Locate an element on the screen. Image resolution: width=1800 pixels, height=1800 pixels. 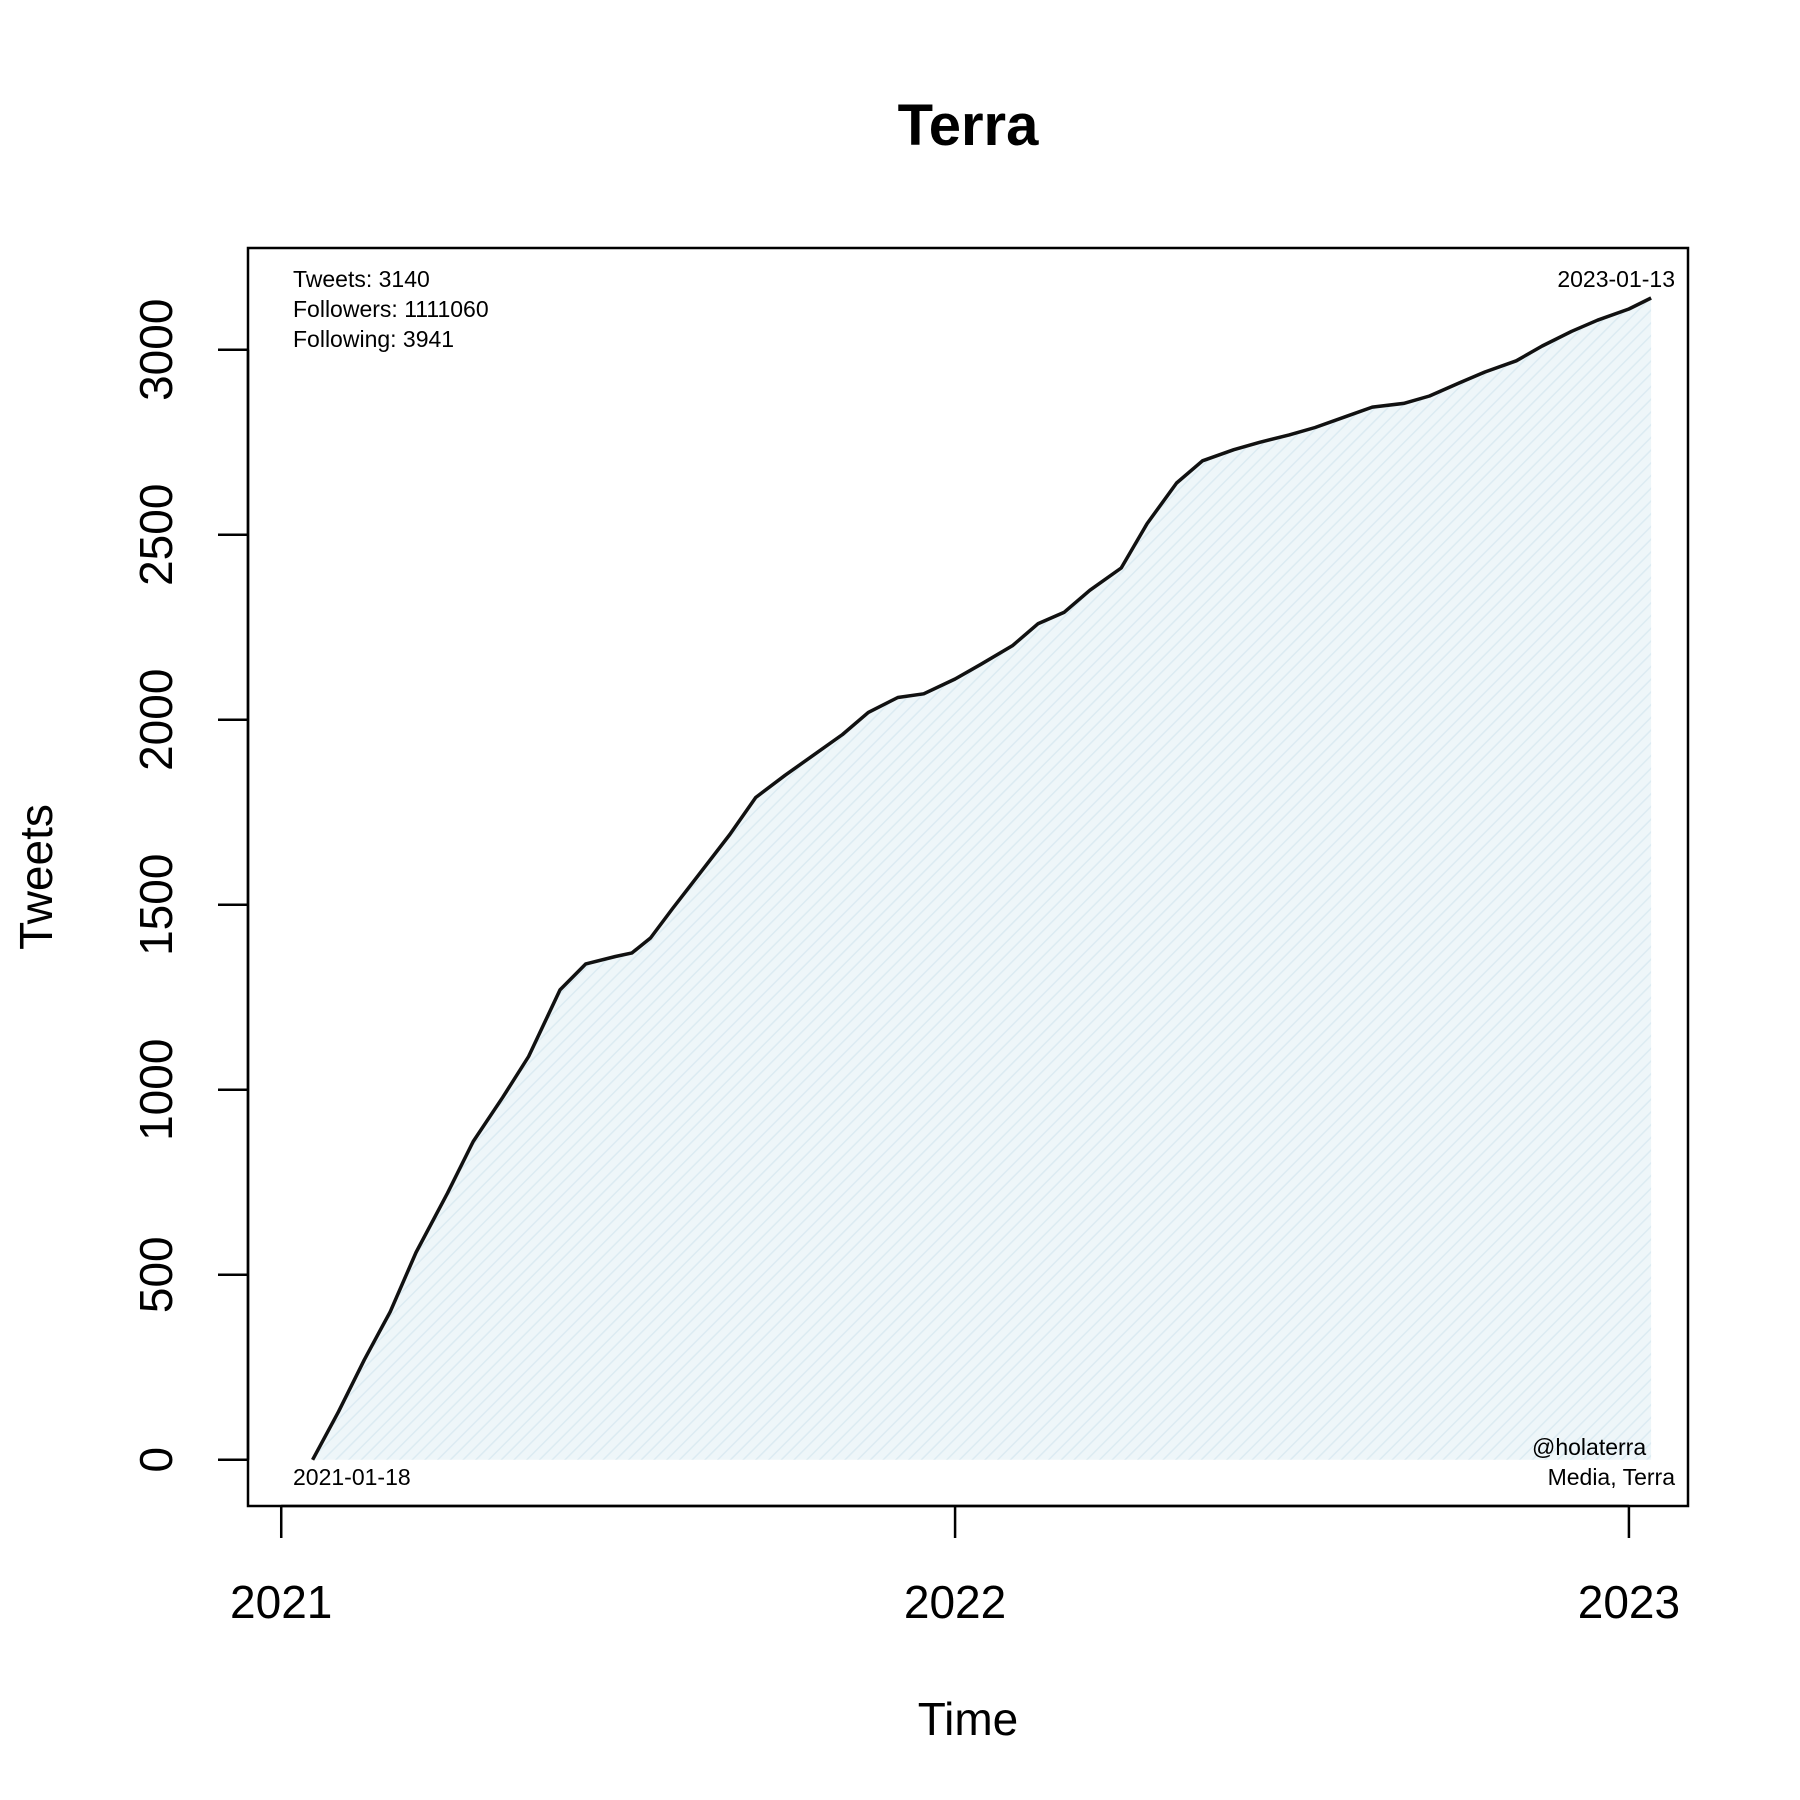
chart-title: Terra is located at coordinates (969, 125).